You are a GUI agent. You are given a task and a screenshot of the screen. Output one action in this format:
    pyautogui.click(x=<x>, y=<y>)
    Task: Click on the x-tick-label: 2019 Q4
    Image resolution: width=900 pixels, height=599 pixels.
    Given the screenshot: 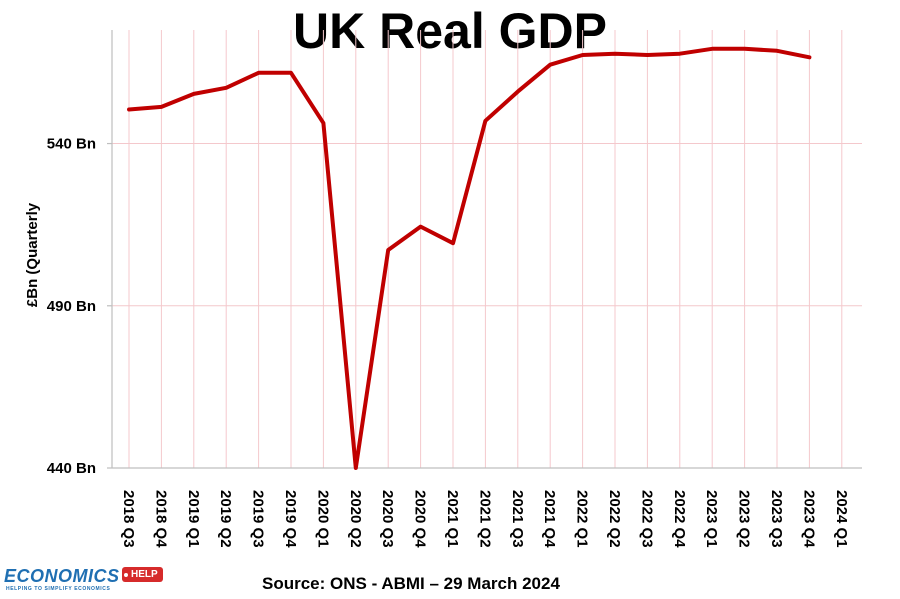 What is the action you would take?
    pyautogui.click(x=290, y=519)
    